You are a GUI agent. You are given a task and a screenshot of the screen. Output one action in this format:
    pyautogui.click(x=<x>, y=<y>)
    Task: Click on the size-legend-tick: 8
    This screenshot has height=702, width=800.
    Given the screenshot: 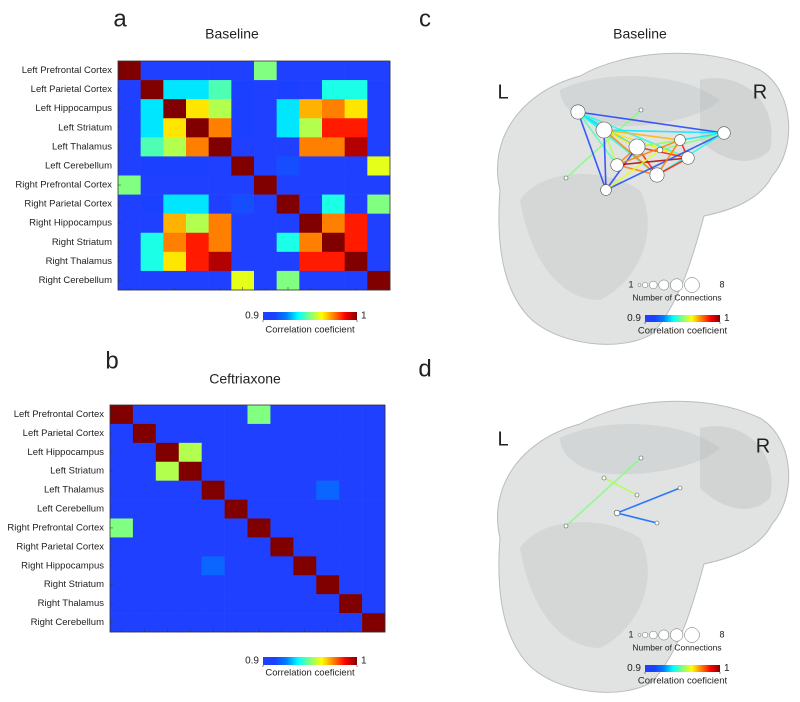 What is the action you would take?
    pyautogui.click(x=721, y=634)
    